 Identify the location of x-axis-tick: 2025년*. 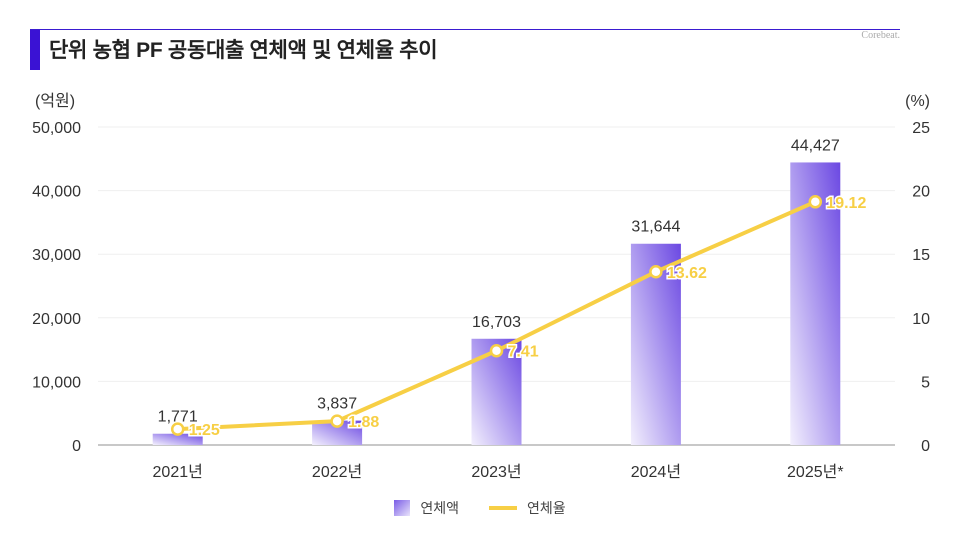
(815, 472).